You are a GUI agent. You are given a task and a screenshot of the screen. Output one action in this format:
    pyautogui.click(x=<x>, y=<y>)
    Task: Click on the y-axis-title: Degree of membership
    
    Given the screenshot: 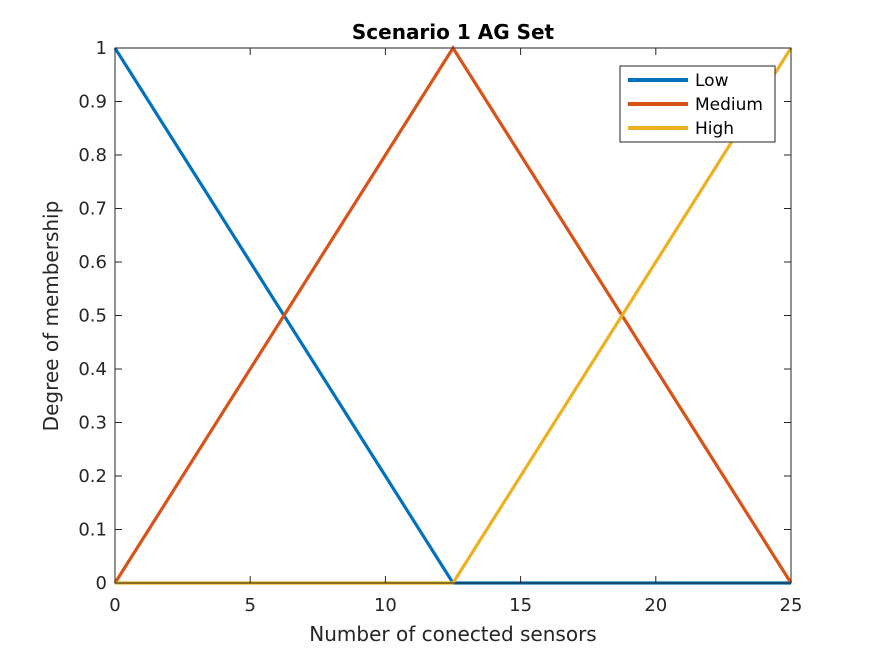 What is the action you would take?
    pyautogui.click(x=51, y=316)
    